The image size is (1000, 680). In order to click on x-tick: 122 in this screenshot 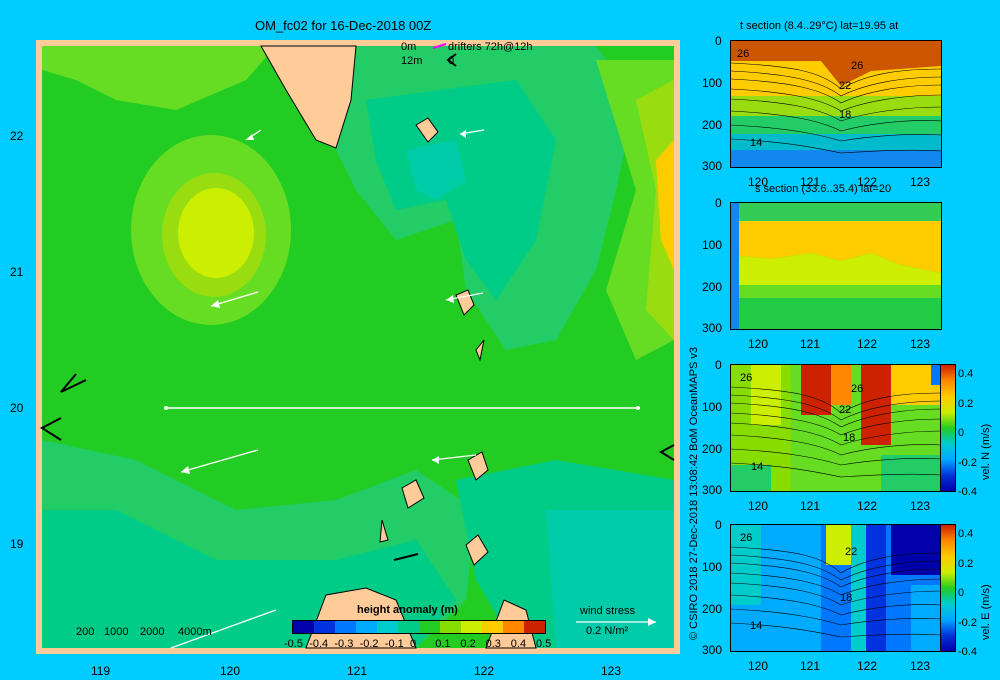, I will do `click(484, 671)`.